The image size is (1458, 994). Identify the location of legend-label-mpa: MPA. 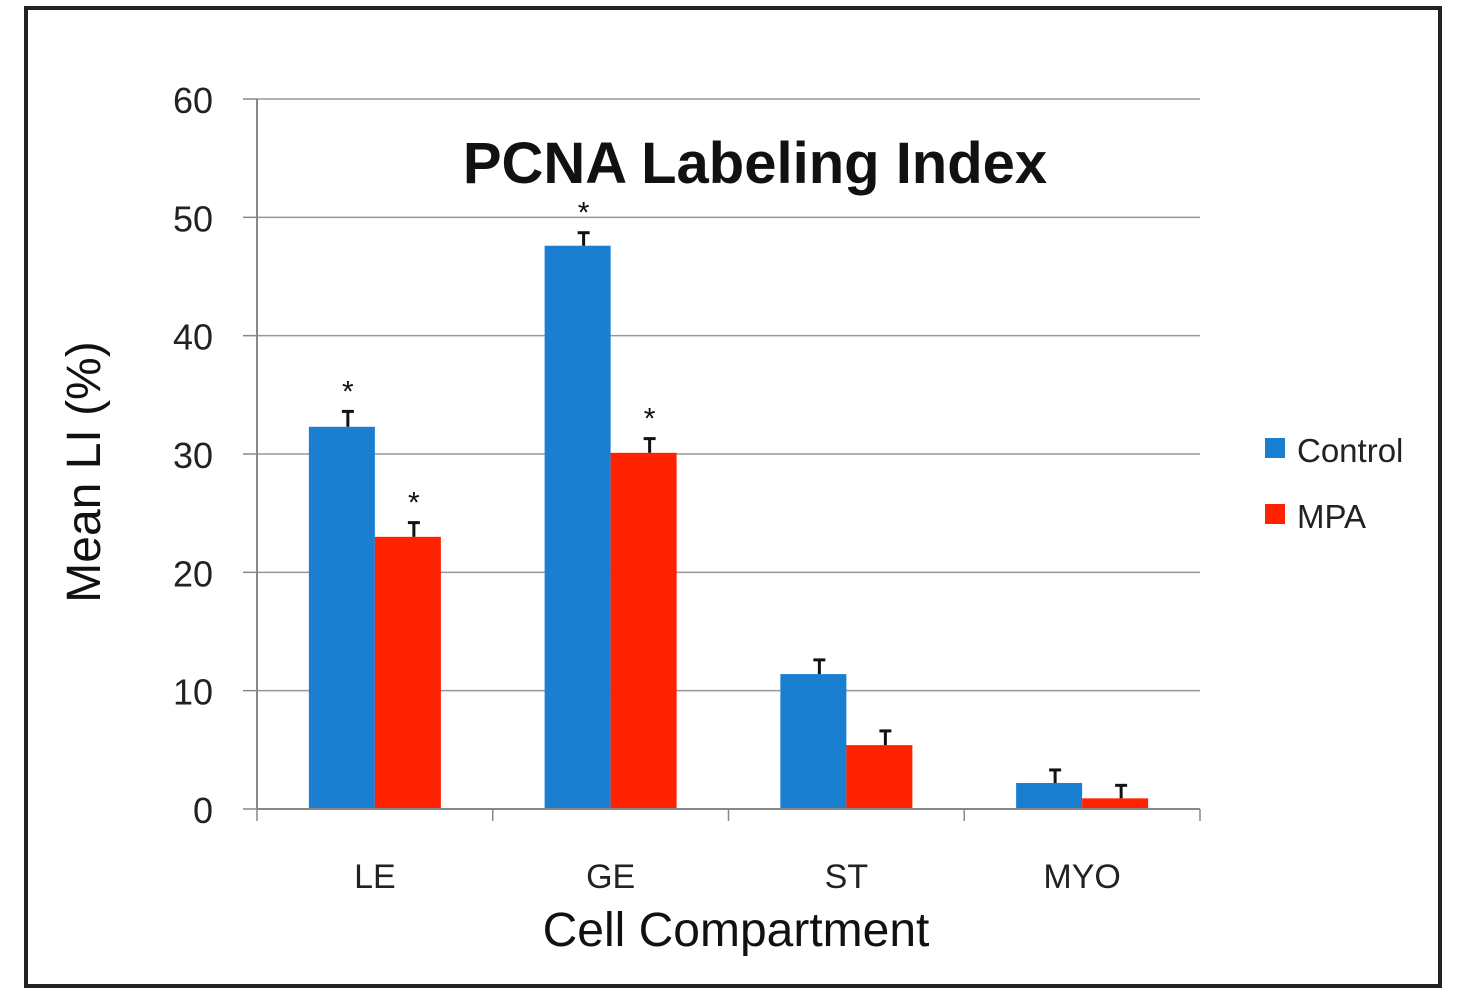
(1331, 516).